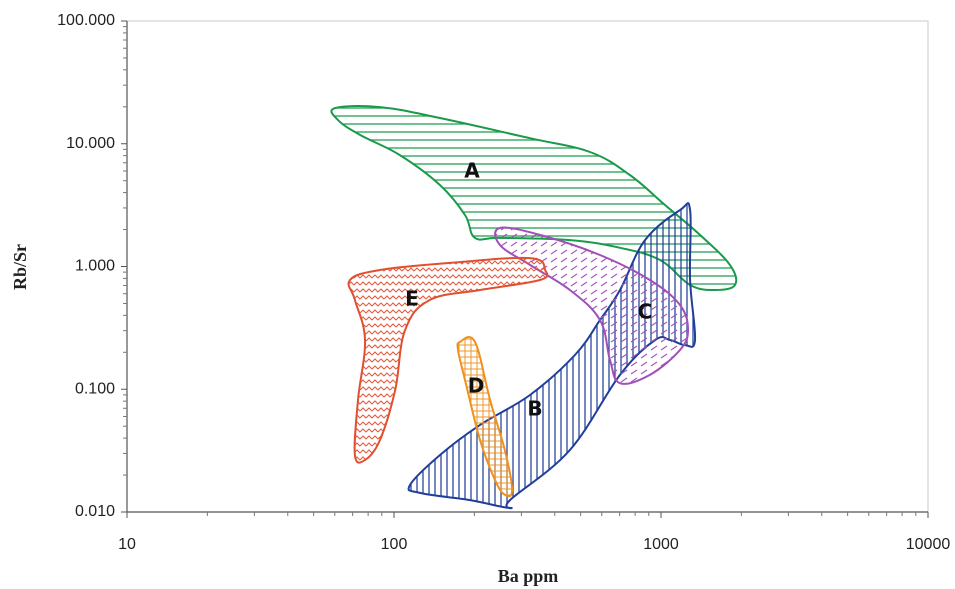 This screenshot has height=589, width=955. I want to click on region-label: B, so click(534, 409).